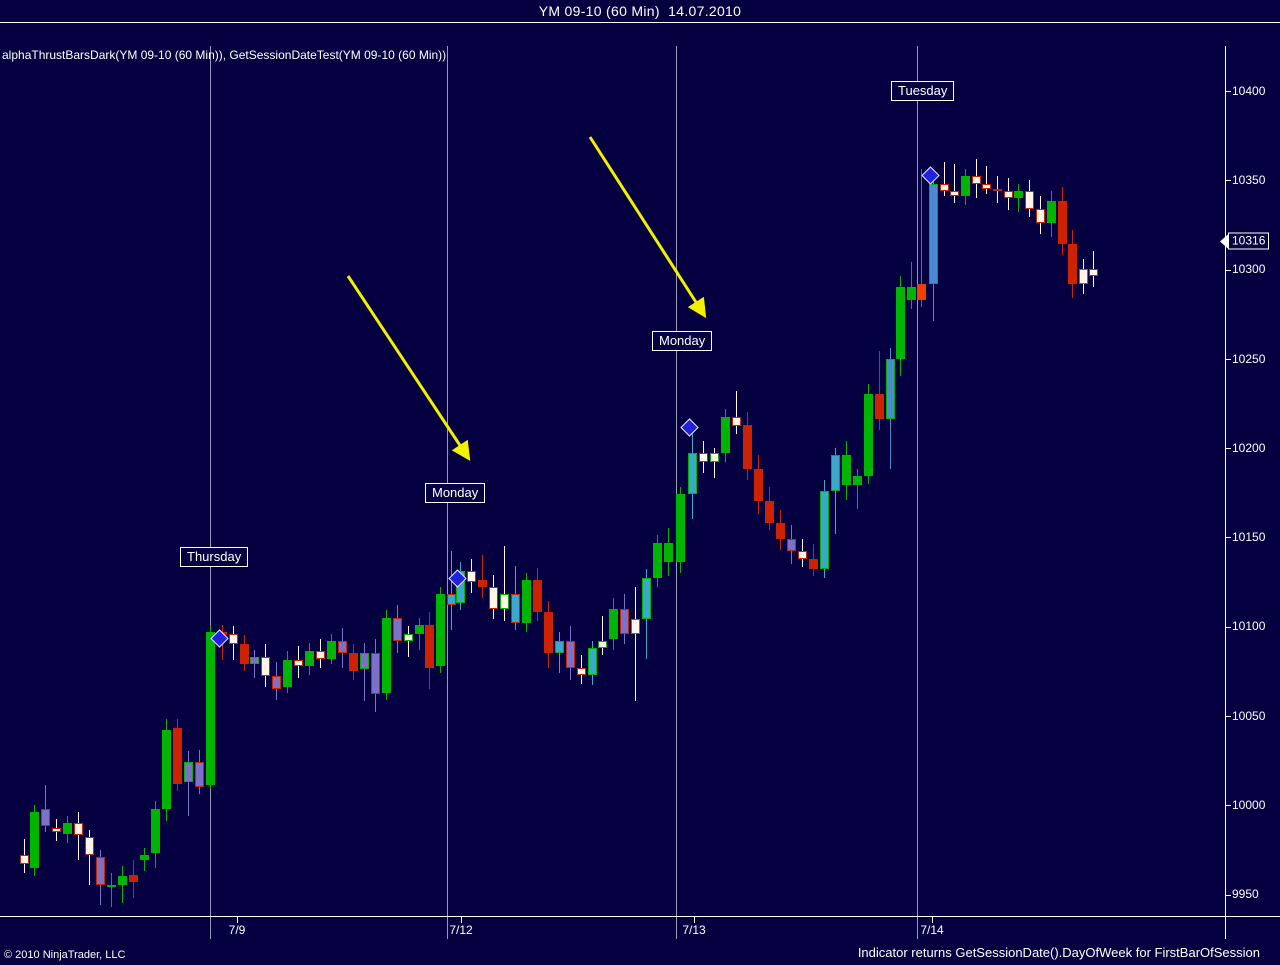 The image size is (1280, 965). I want to click on session-separator-line, so click(676, 492).